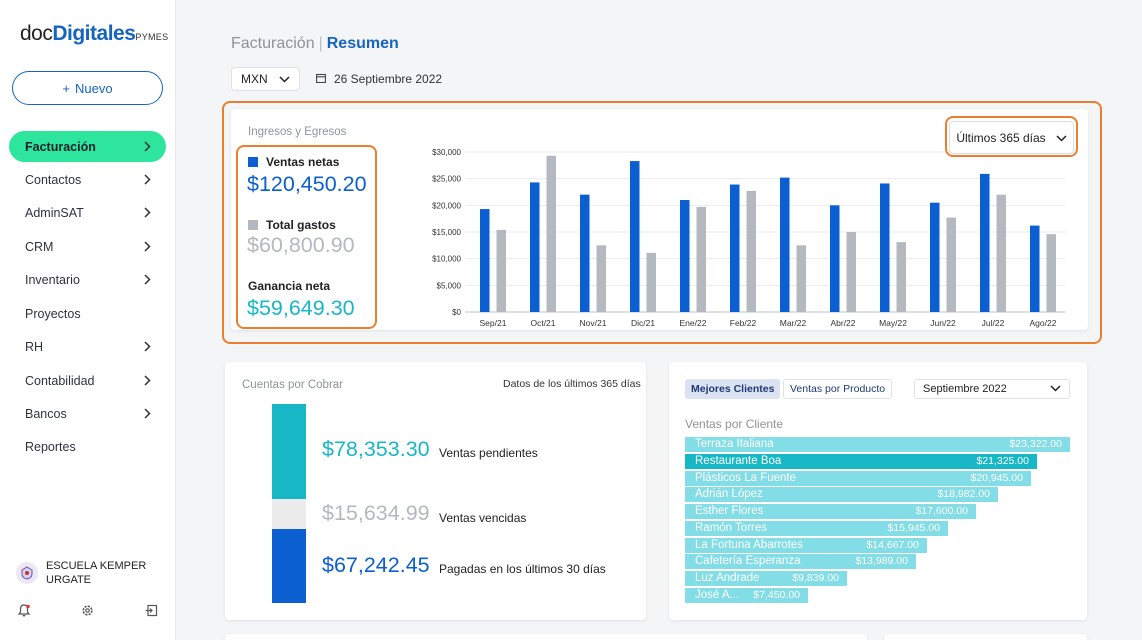 The height and width of the screenshot is (640, 1142). I want to click on pending-bar, so click(289, 451).